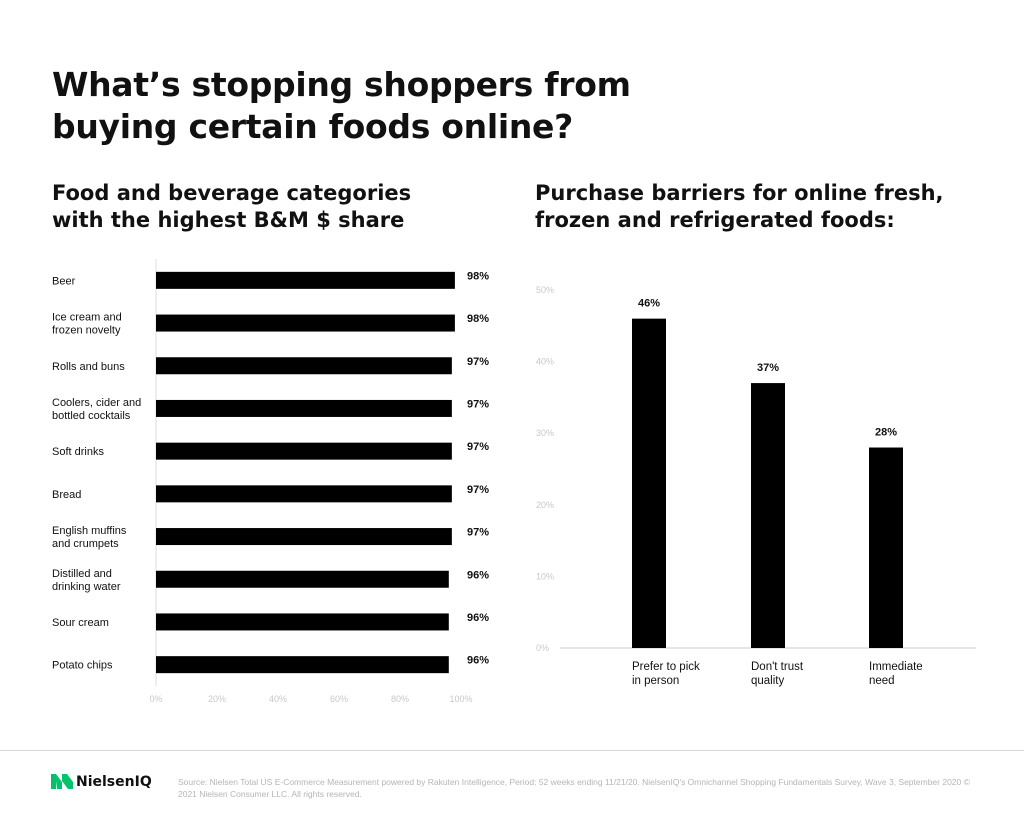  I want to click on category-label: Distilled and drinking water, so click(86, 580).